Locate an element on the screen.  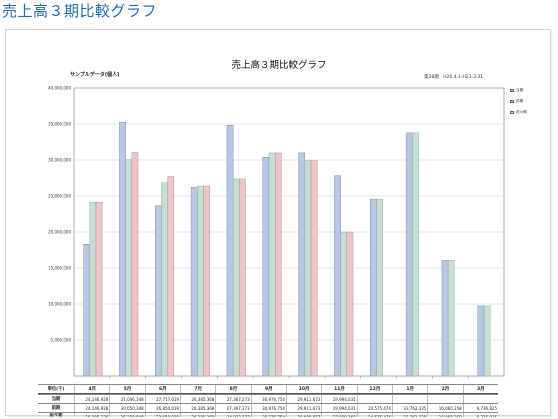
table-row-label: 前々期 is located at coordinates (56, 415).